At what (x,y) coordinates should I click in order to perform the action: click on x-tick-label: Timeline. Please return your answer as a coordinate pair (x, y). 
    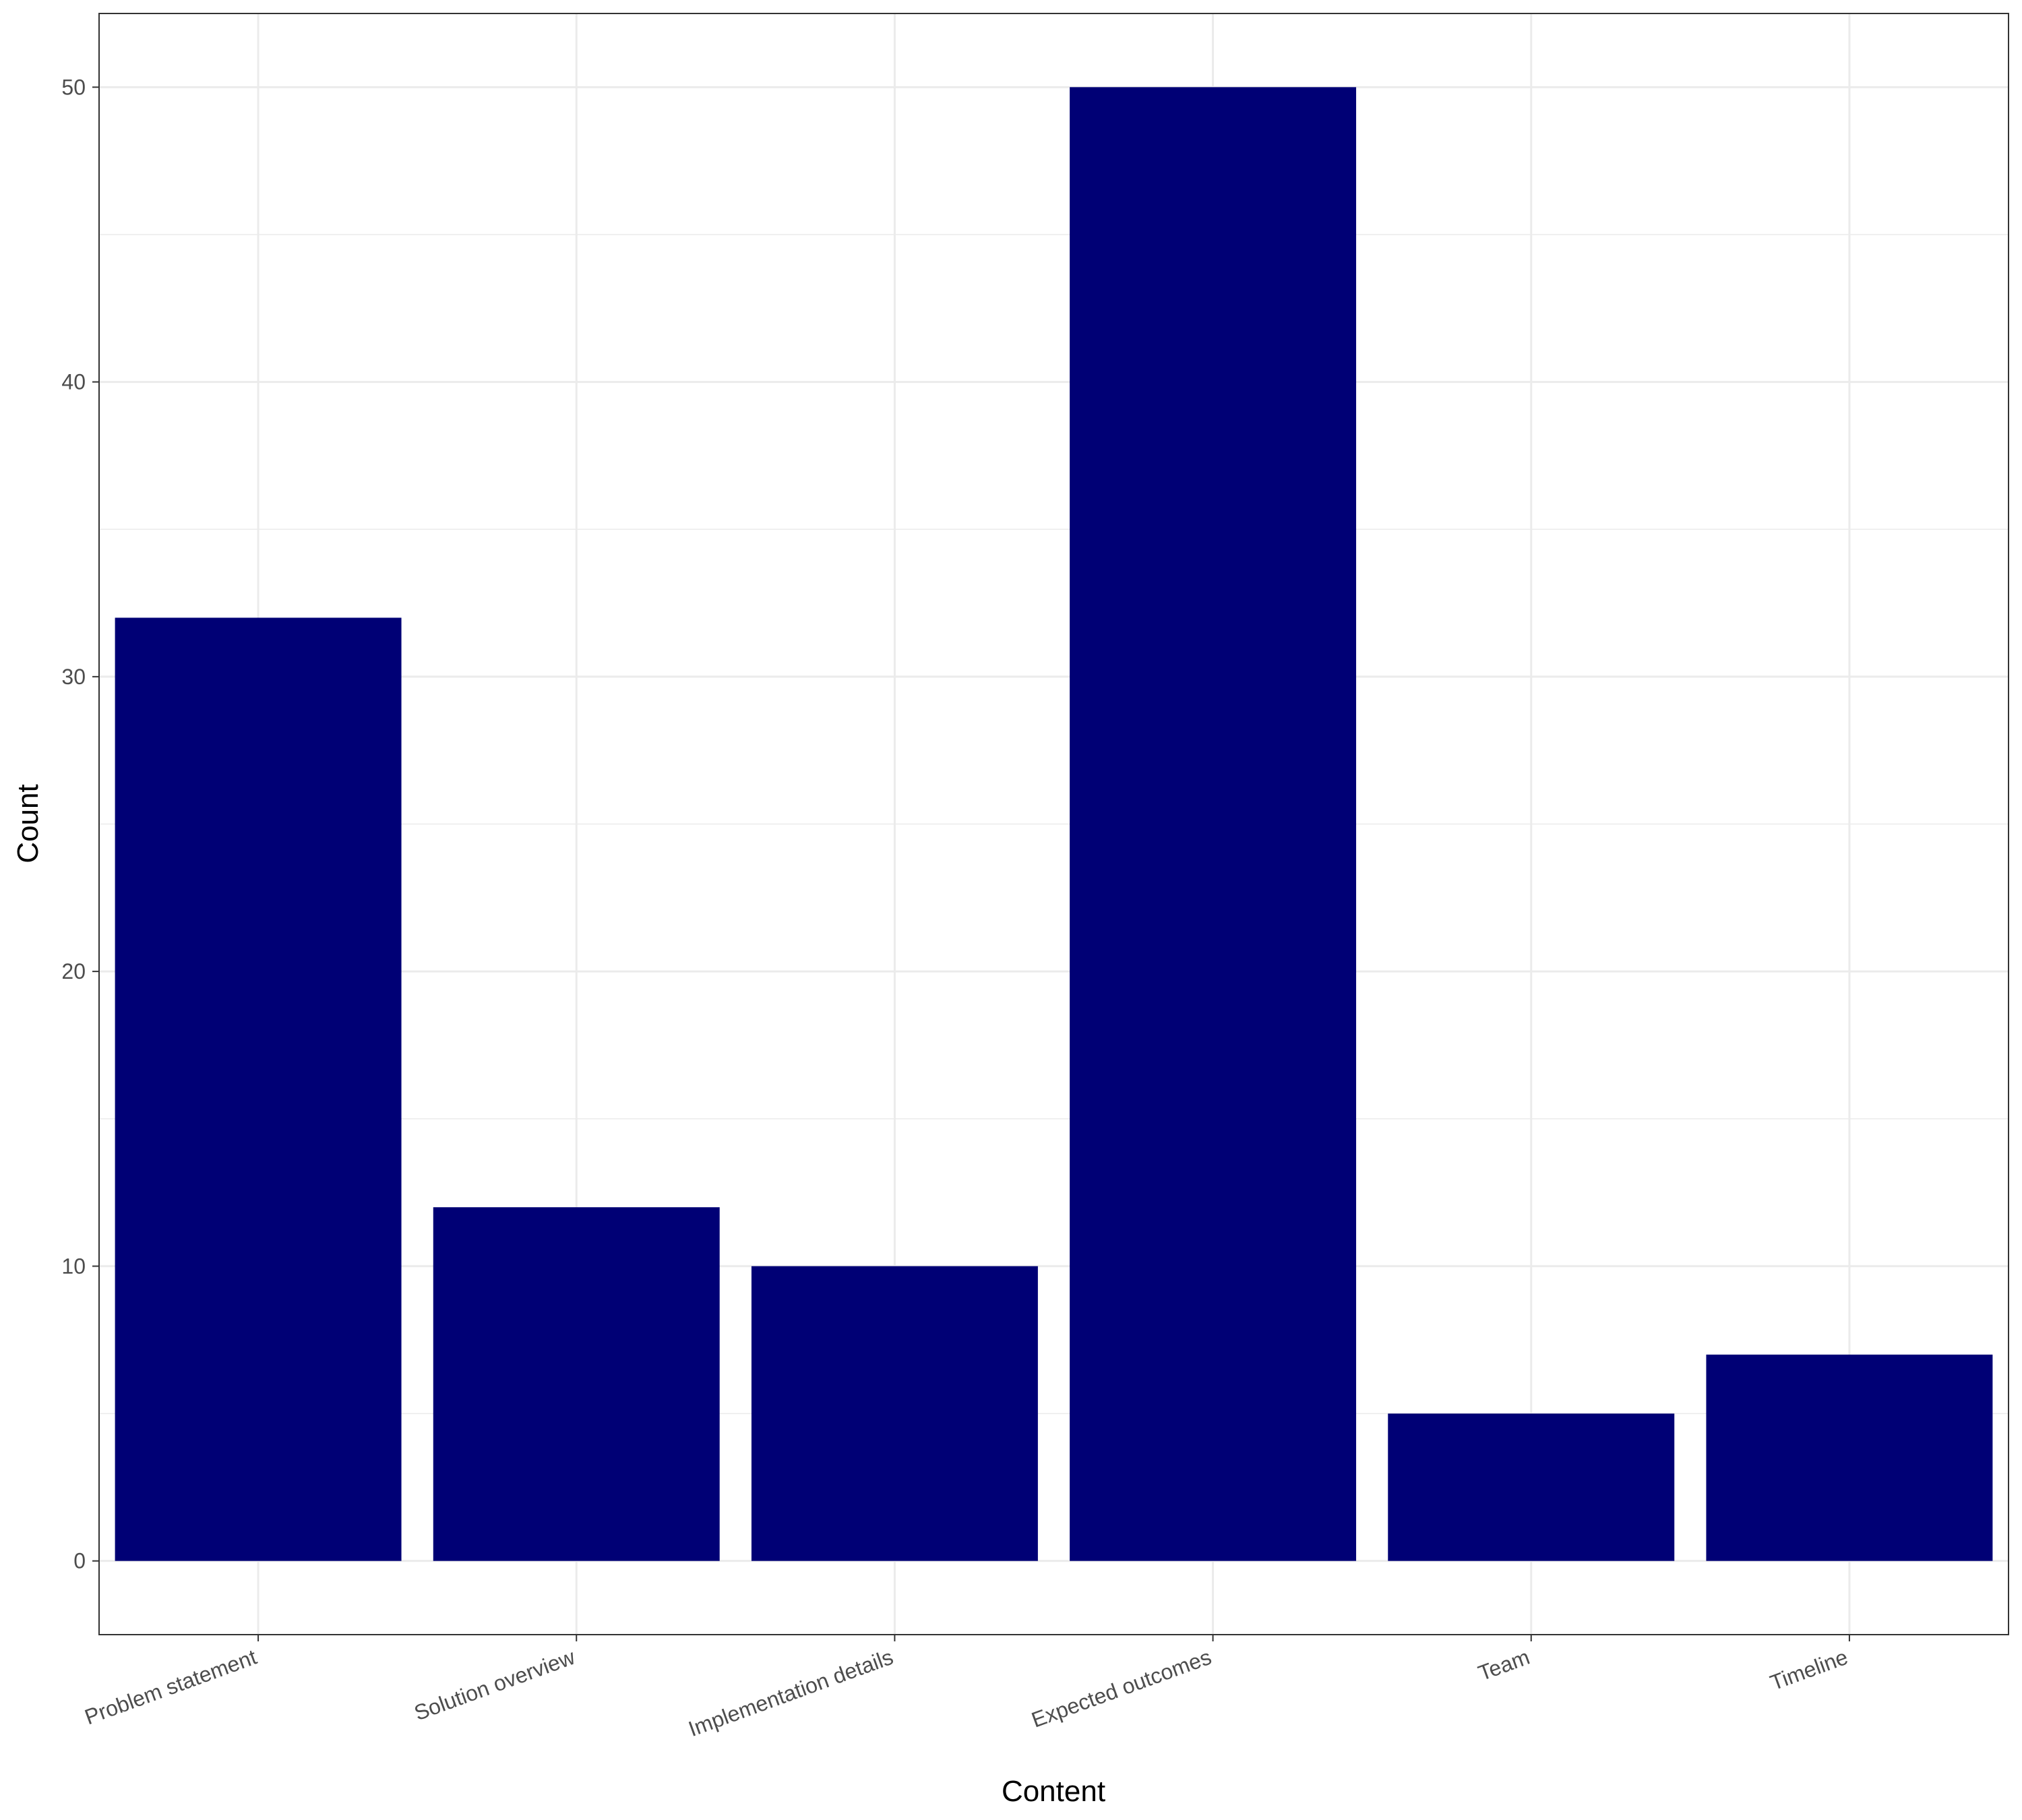
    Looking at the image, I should click on (1809, 1670).